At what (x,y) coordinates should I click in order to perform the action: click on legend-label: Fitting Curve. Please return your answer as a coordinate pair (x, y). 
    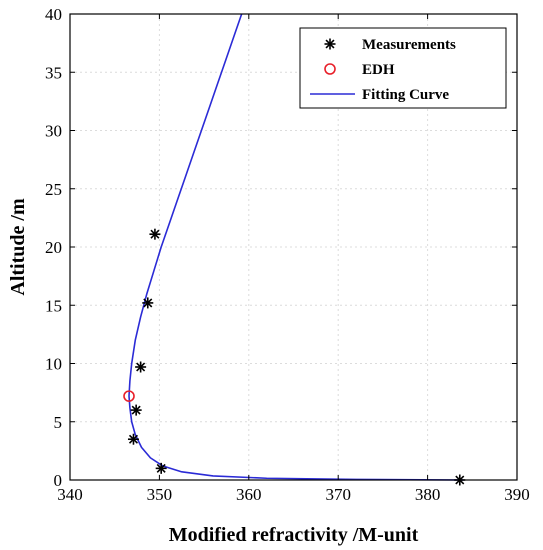
    Looking at the image, I should click on (405, 95).